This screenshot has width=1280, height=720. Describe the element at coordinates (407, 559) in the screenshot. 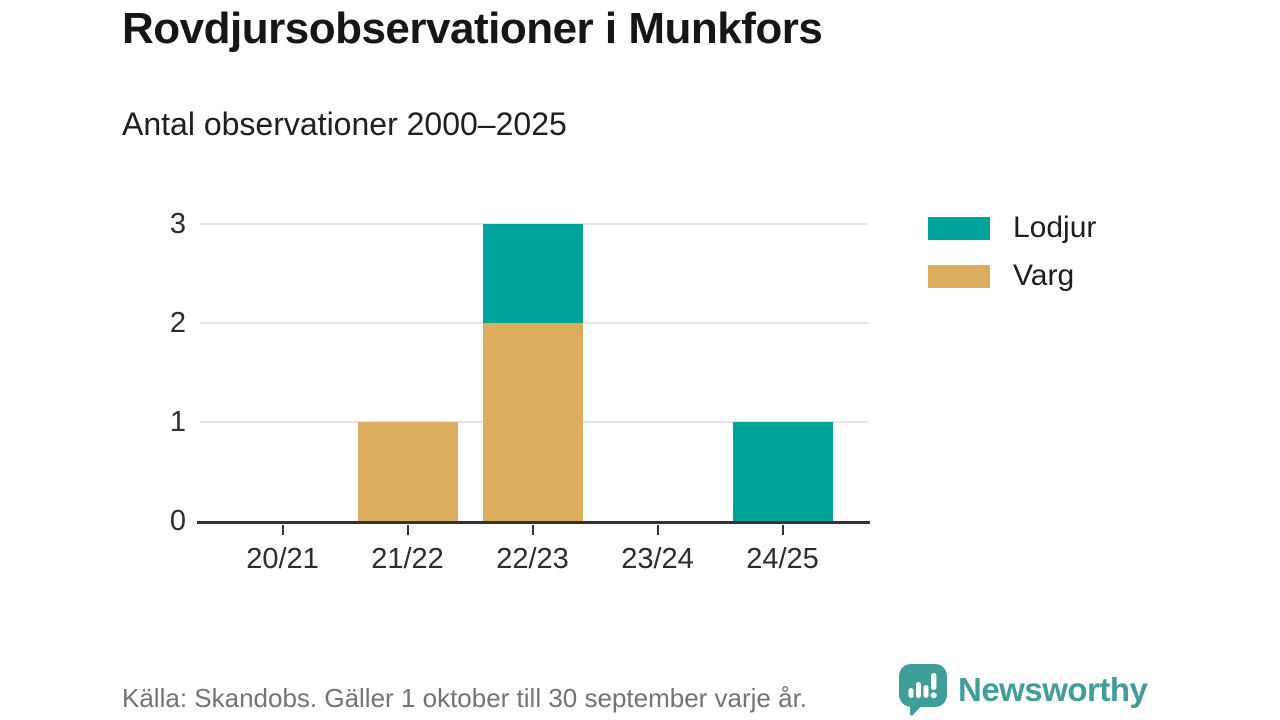

I see `x-tick-label: 21/22` at that location.